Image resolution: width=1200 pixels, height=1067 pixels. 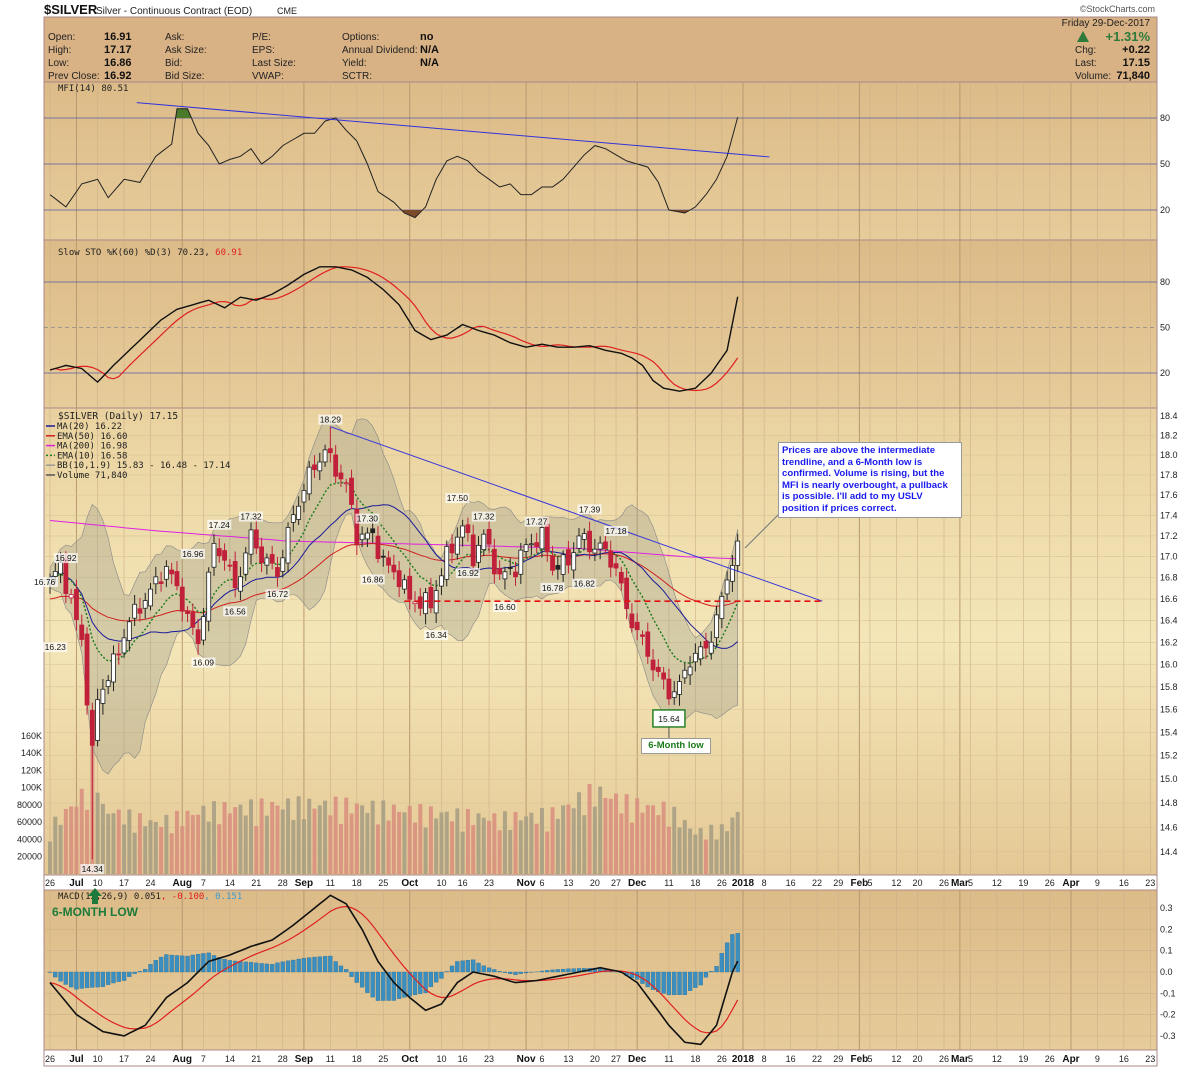 I want to click on ma200-line, so click(x=393, y=540).